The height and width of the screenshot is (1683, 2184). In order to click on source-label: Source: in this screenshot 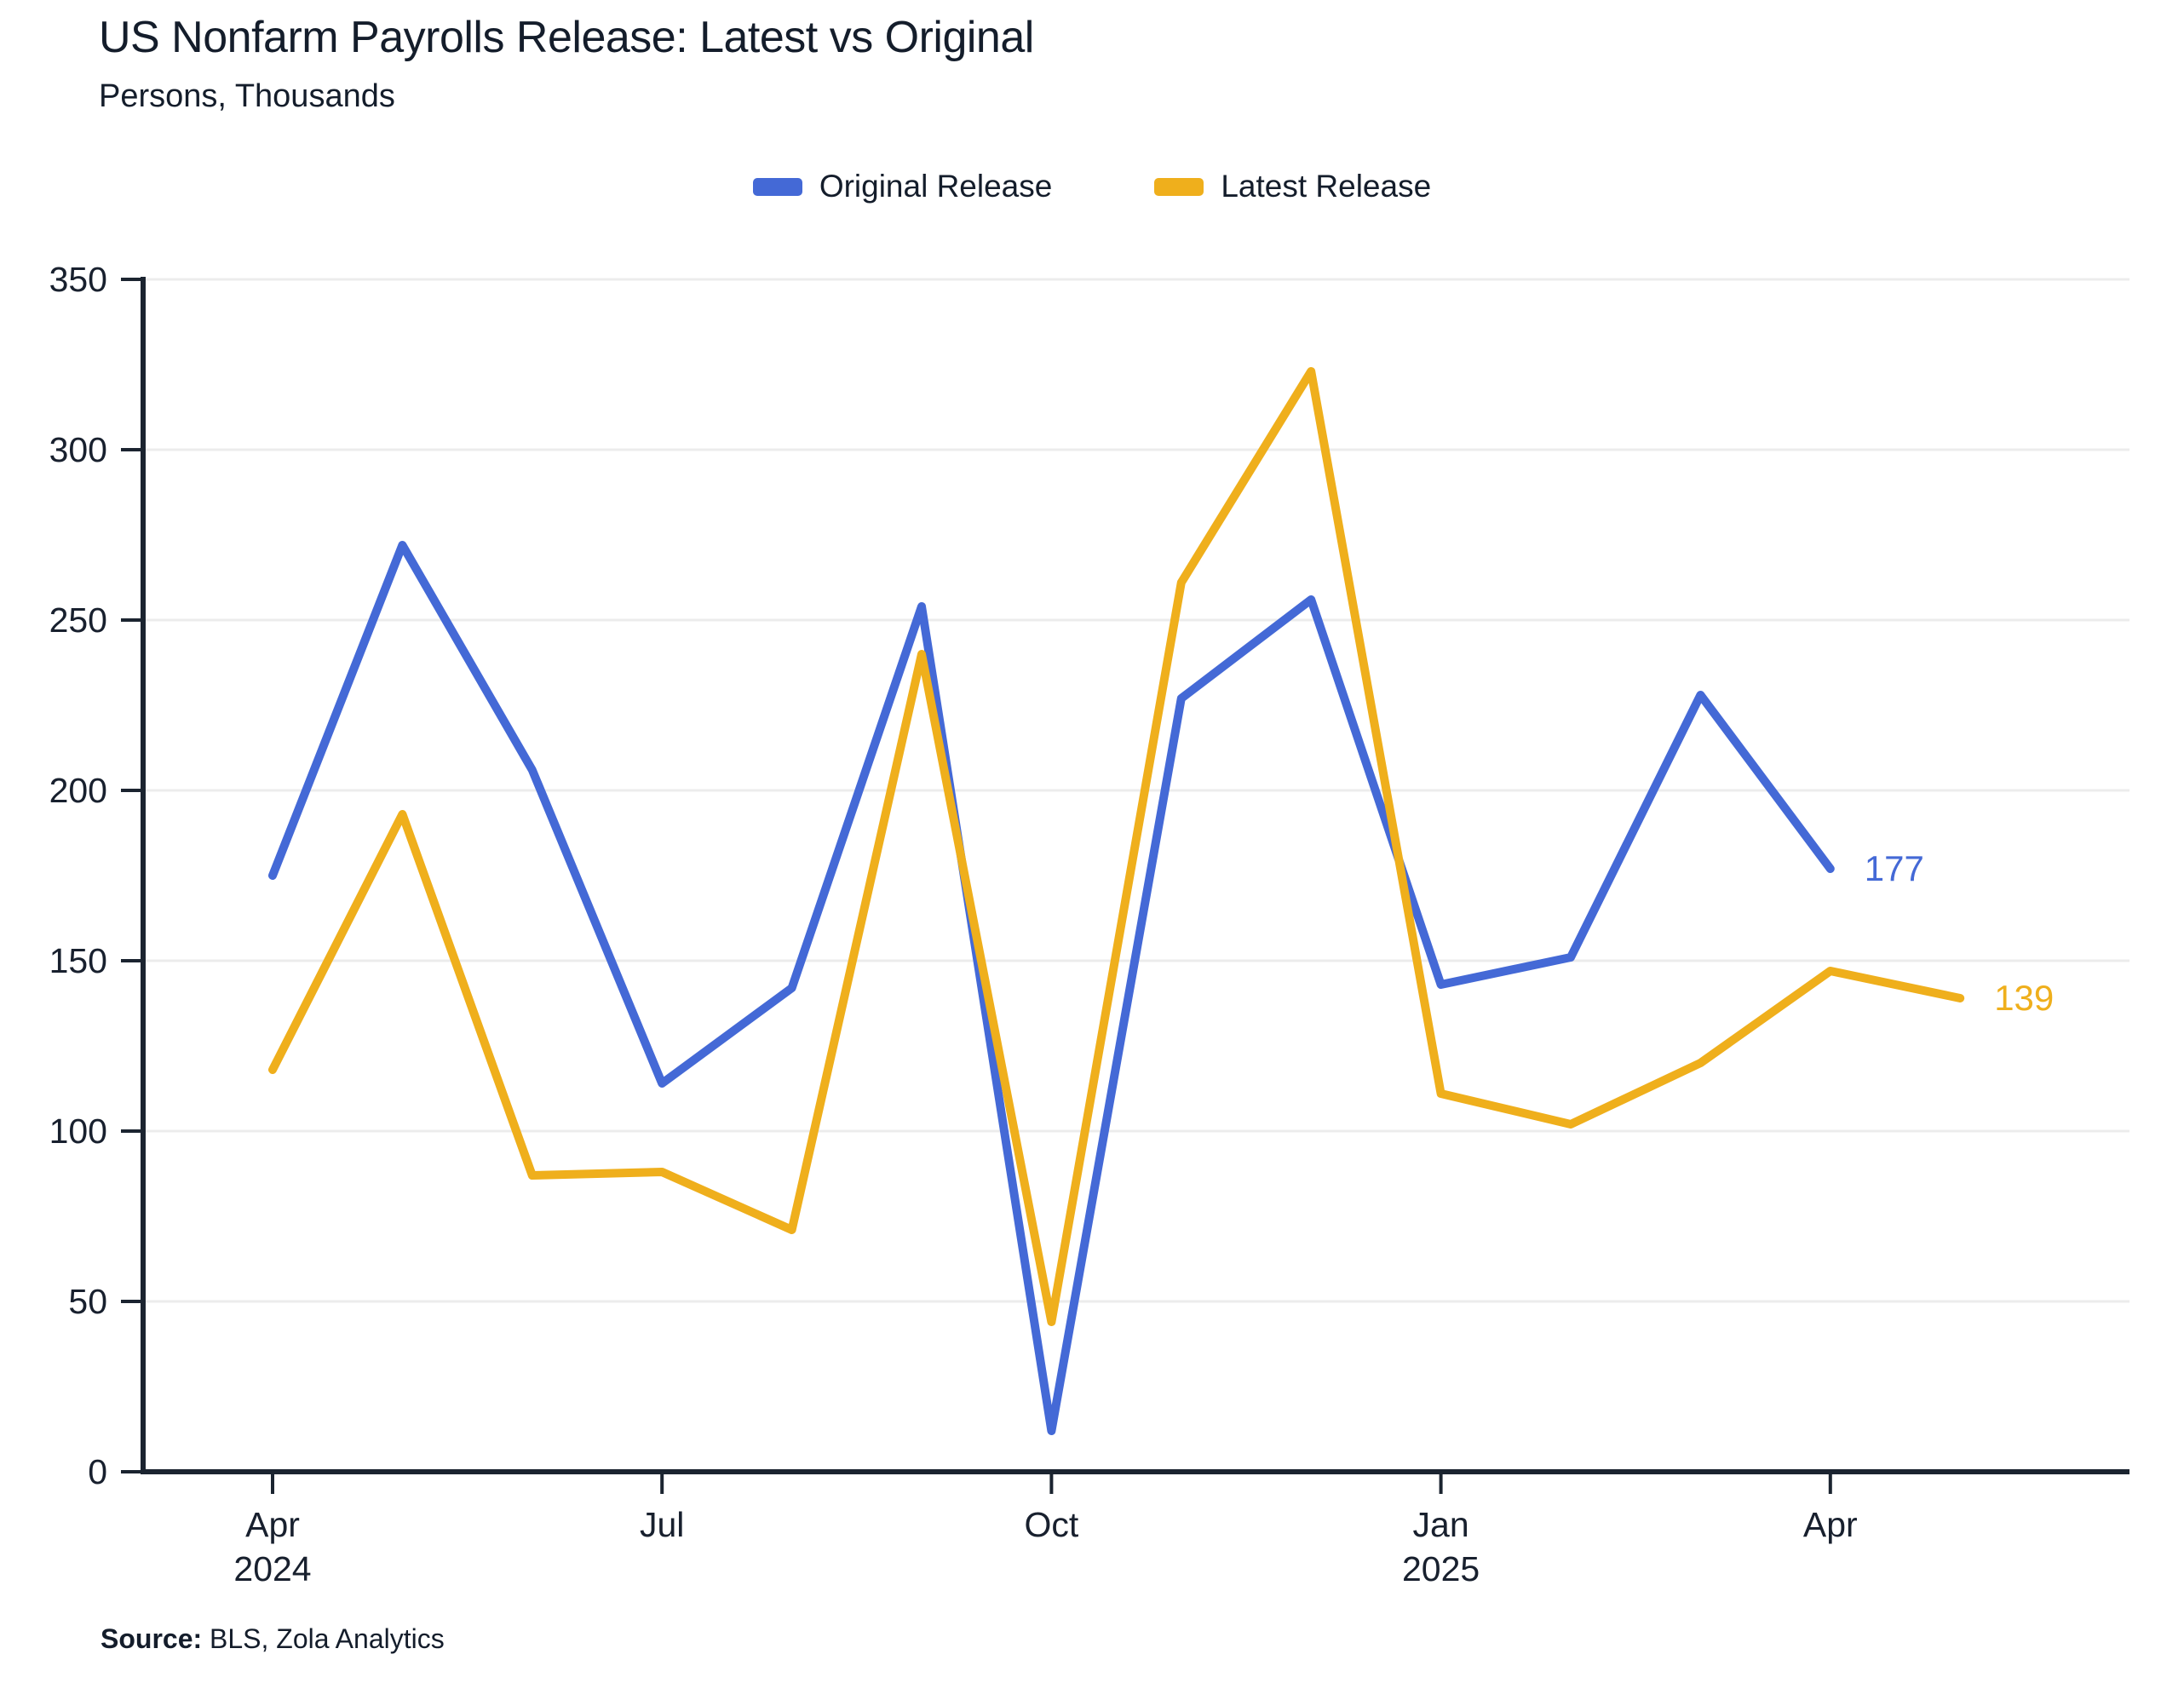, I will do `click(152, 1638)`.